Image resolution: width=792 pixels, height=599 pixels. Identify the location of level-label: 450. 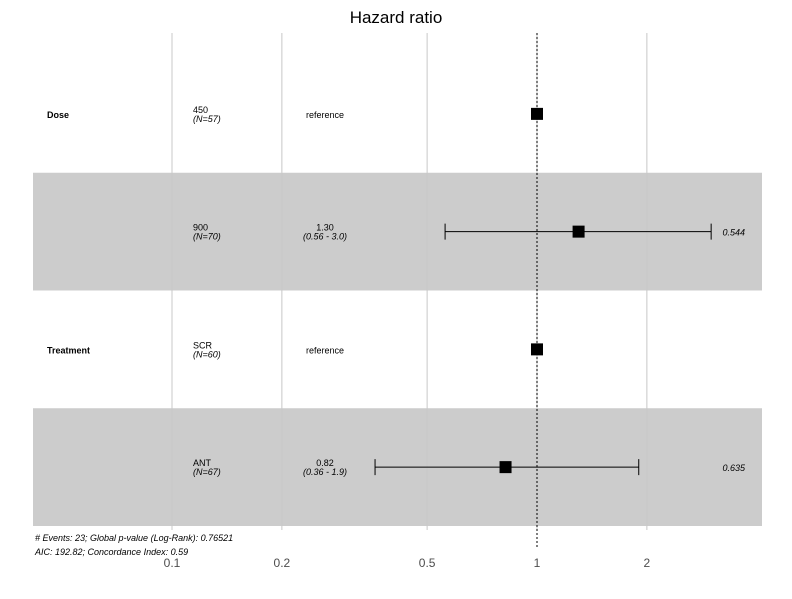
(200, 110).